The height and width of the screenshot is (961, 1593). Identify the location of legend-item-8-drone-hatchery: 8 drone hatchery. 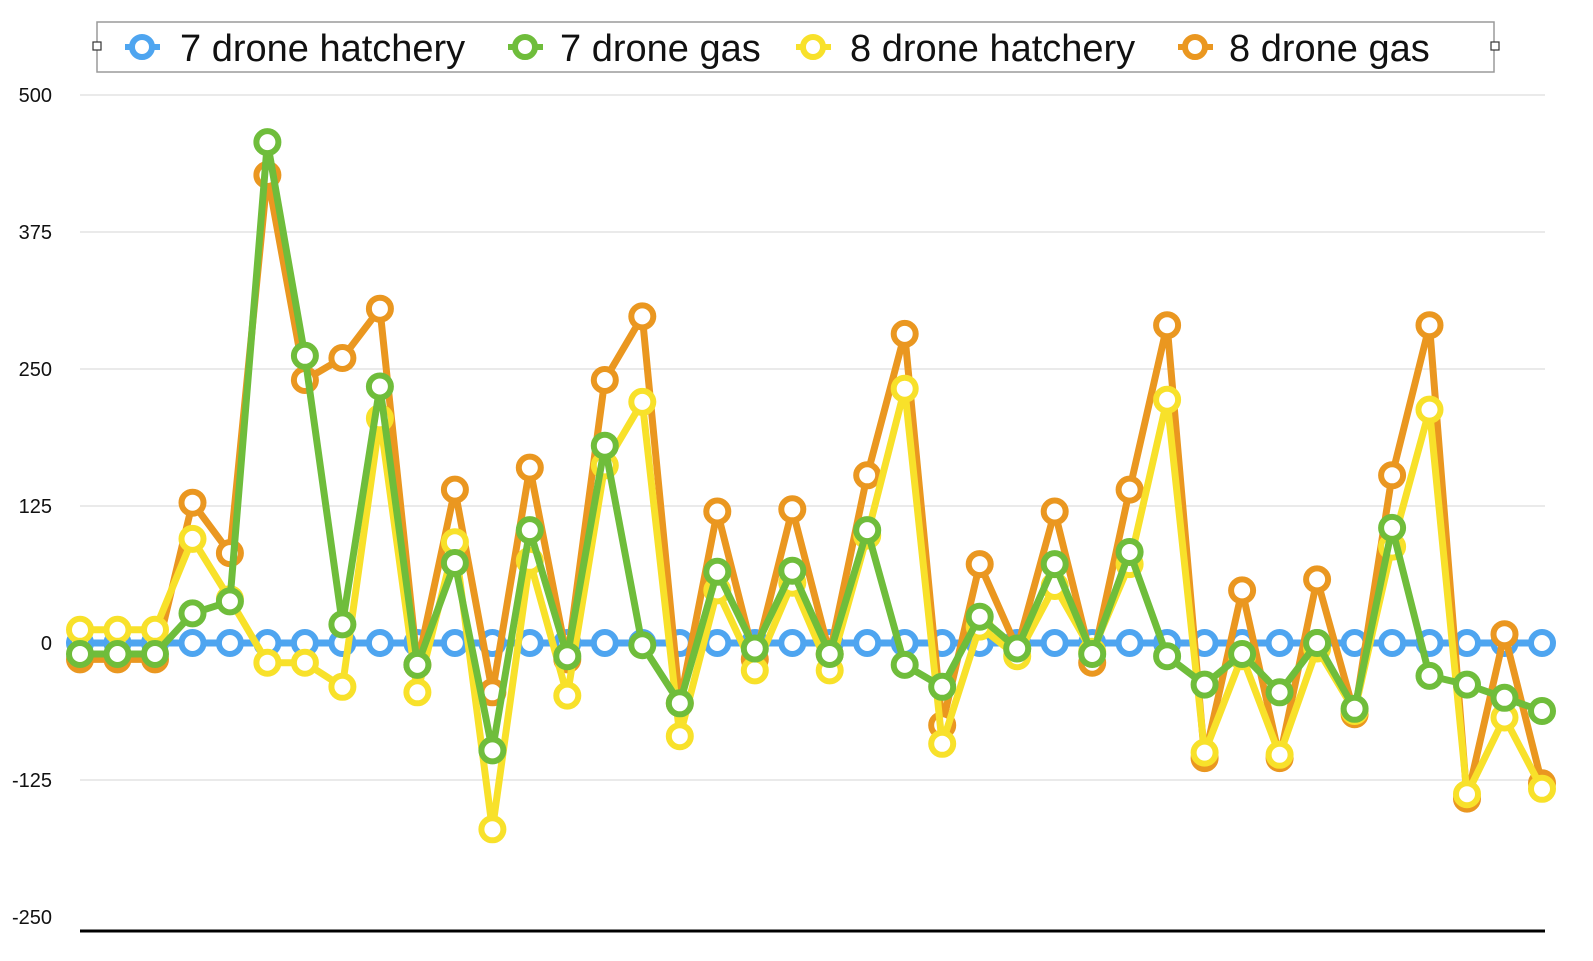
(965, 49).